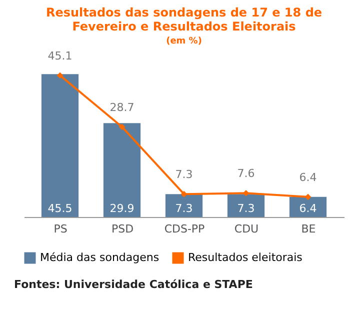  Describe the element at coordinates (61, 229) in the screenshot. I see `x-tick-label: PS` at that location.